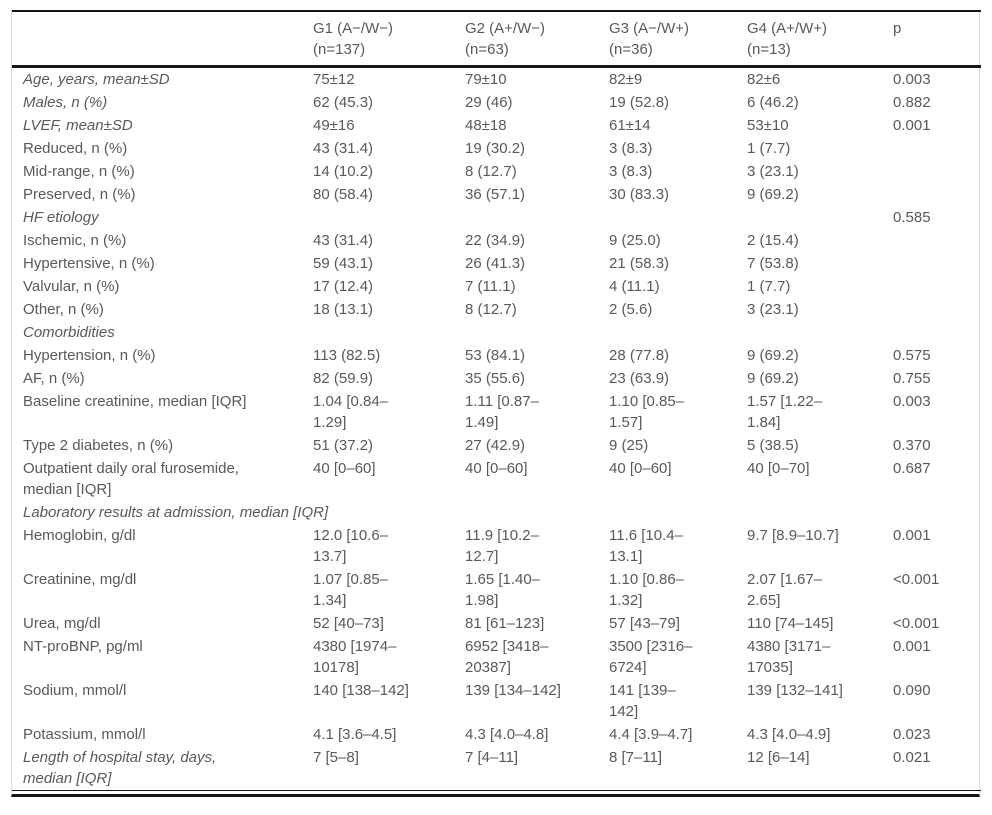  I want to click on cell-g1: 4.1 [3.6–4.5], so click(355, 734).